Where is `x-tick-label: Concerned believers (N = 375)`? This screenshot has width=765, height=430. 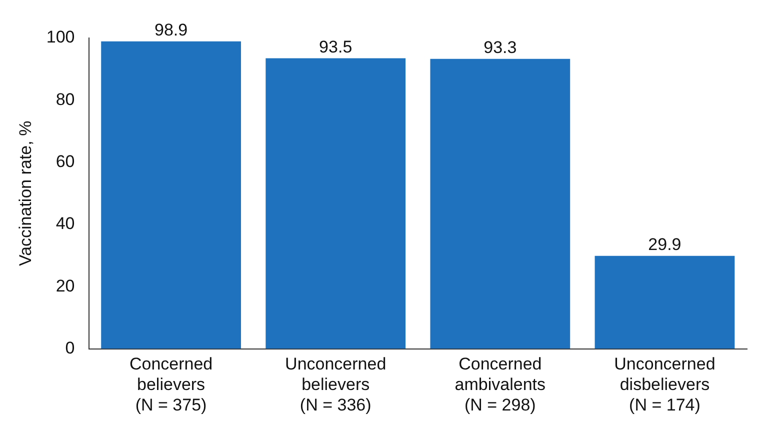
x-tick-label: Concerned believers (N = 375) is located at coordinates (171, 384).